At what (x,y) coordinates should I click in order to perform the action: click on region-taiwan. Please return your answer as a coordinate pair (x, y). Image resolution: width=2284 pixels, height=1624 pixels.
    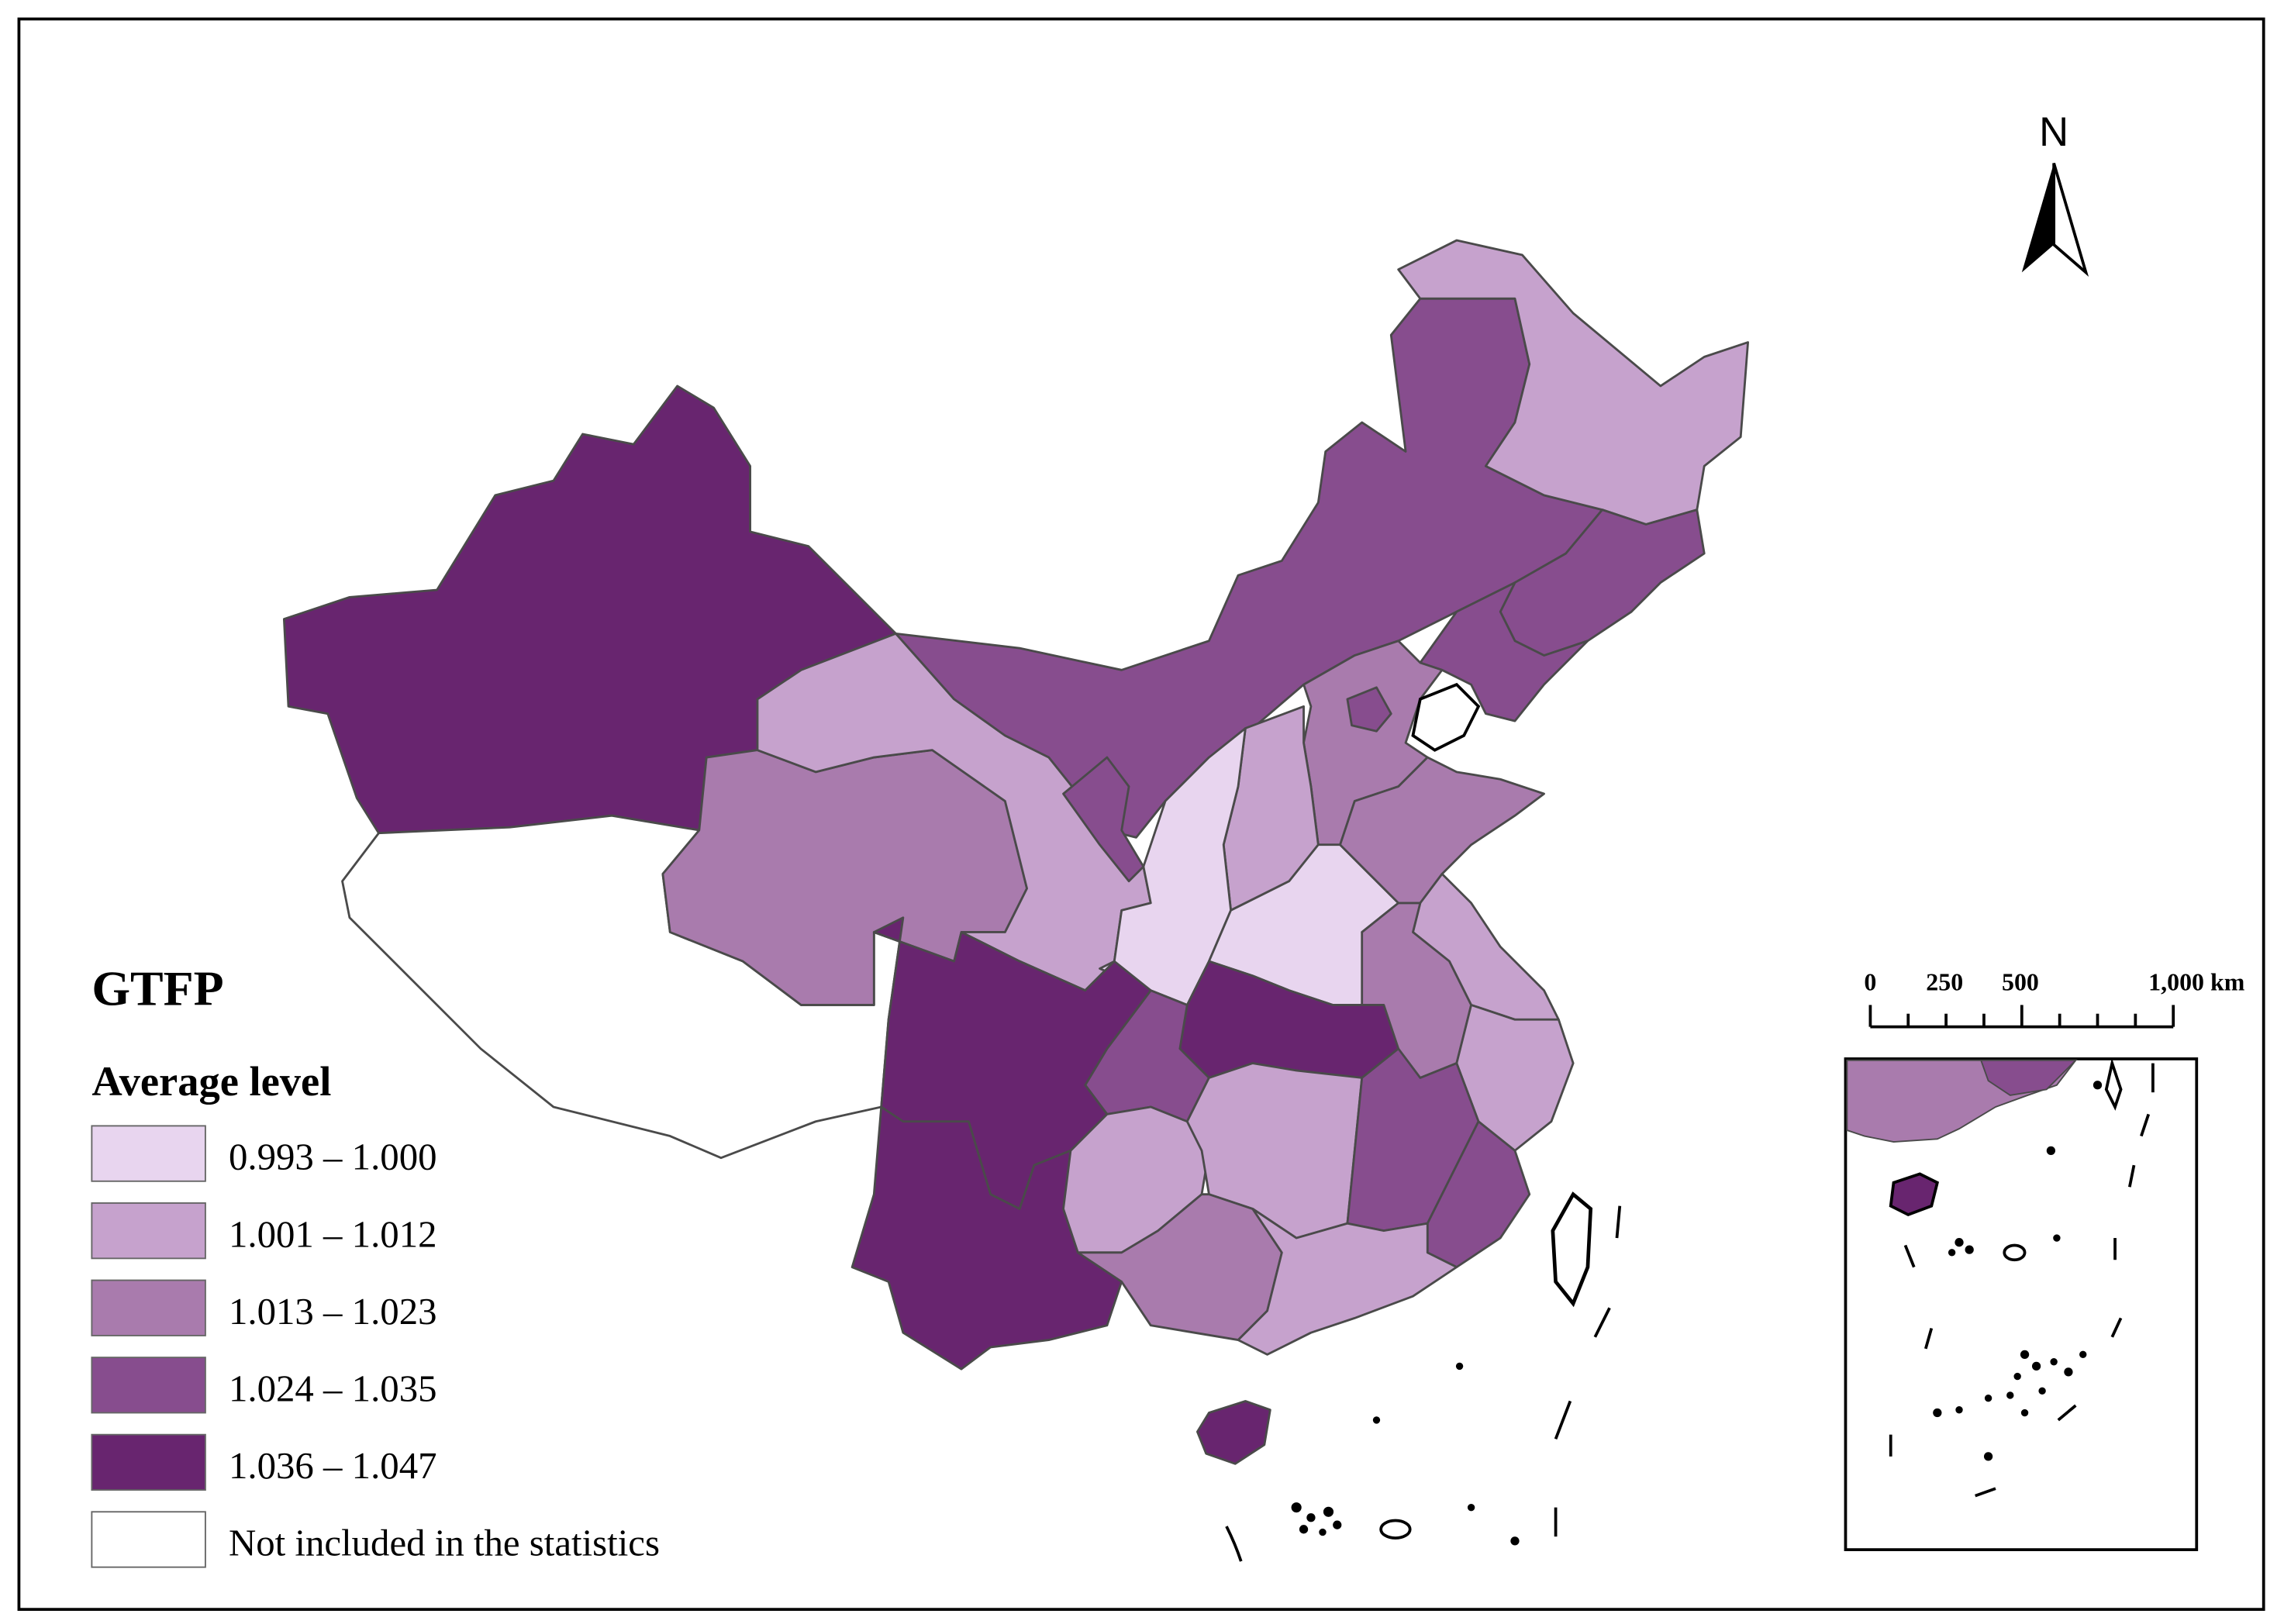
    Looking at the image, I should click on (1572, 1249).